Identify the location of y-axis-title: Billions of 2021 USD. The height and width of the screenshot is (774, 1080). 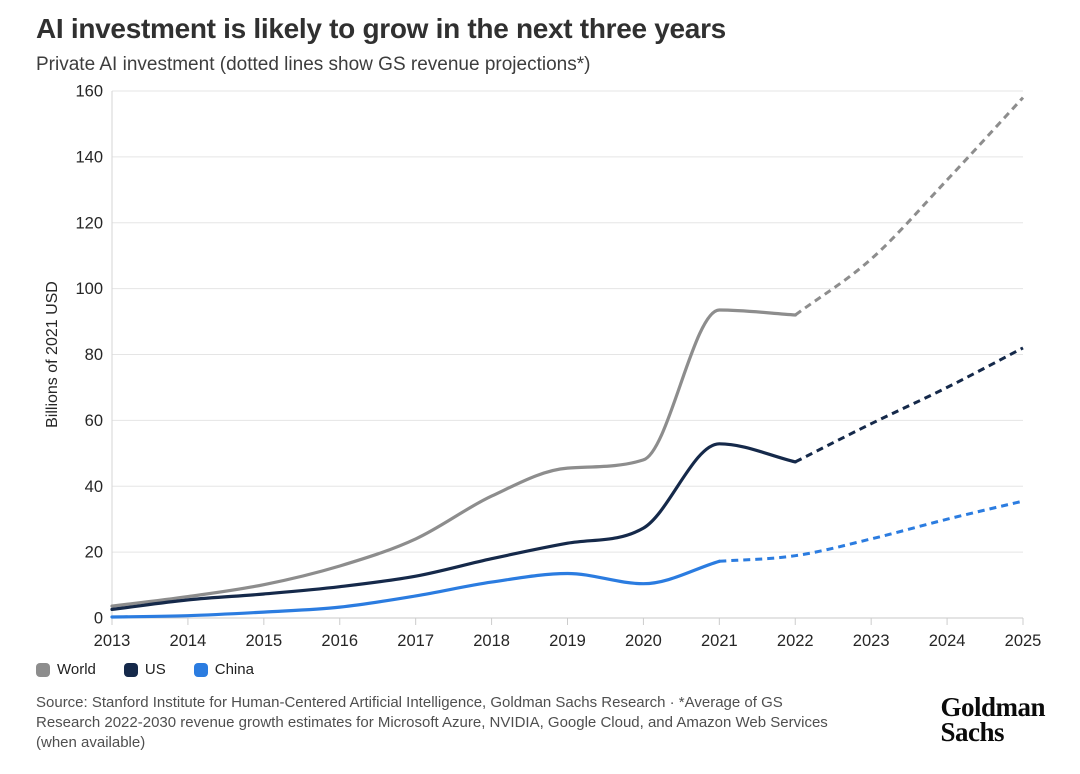
(52, 354).